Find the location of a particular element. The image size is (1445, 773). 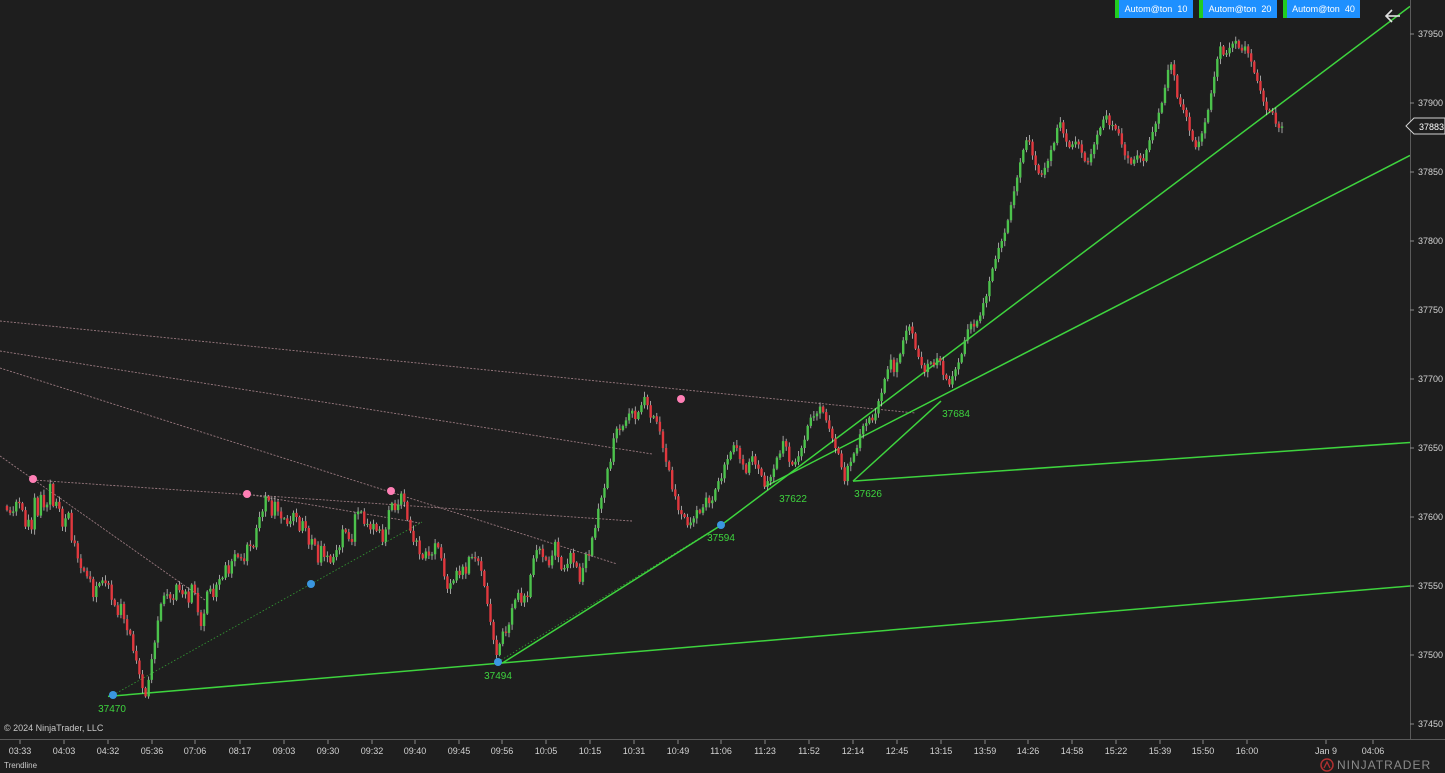

y-tick-label: 37450 is located at coordinates (1430, 724).